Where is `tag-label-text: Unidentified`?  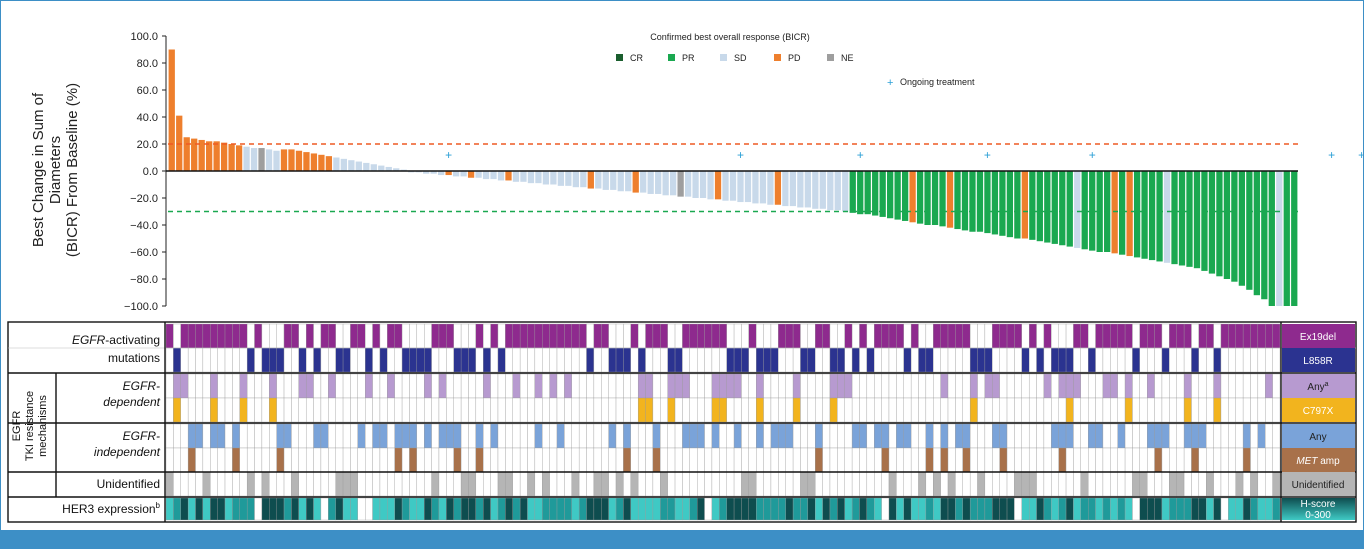 tag-label-text: Unidentified is located at coordinates (1318, 485).